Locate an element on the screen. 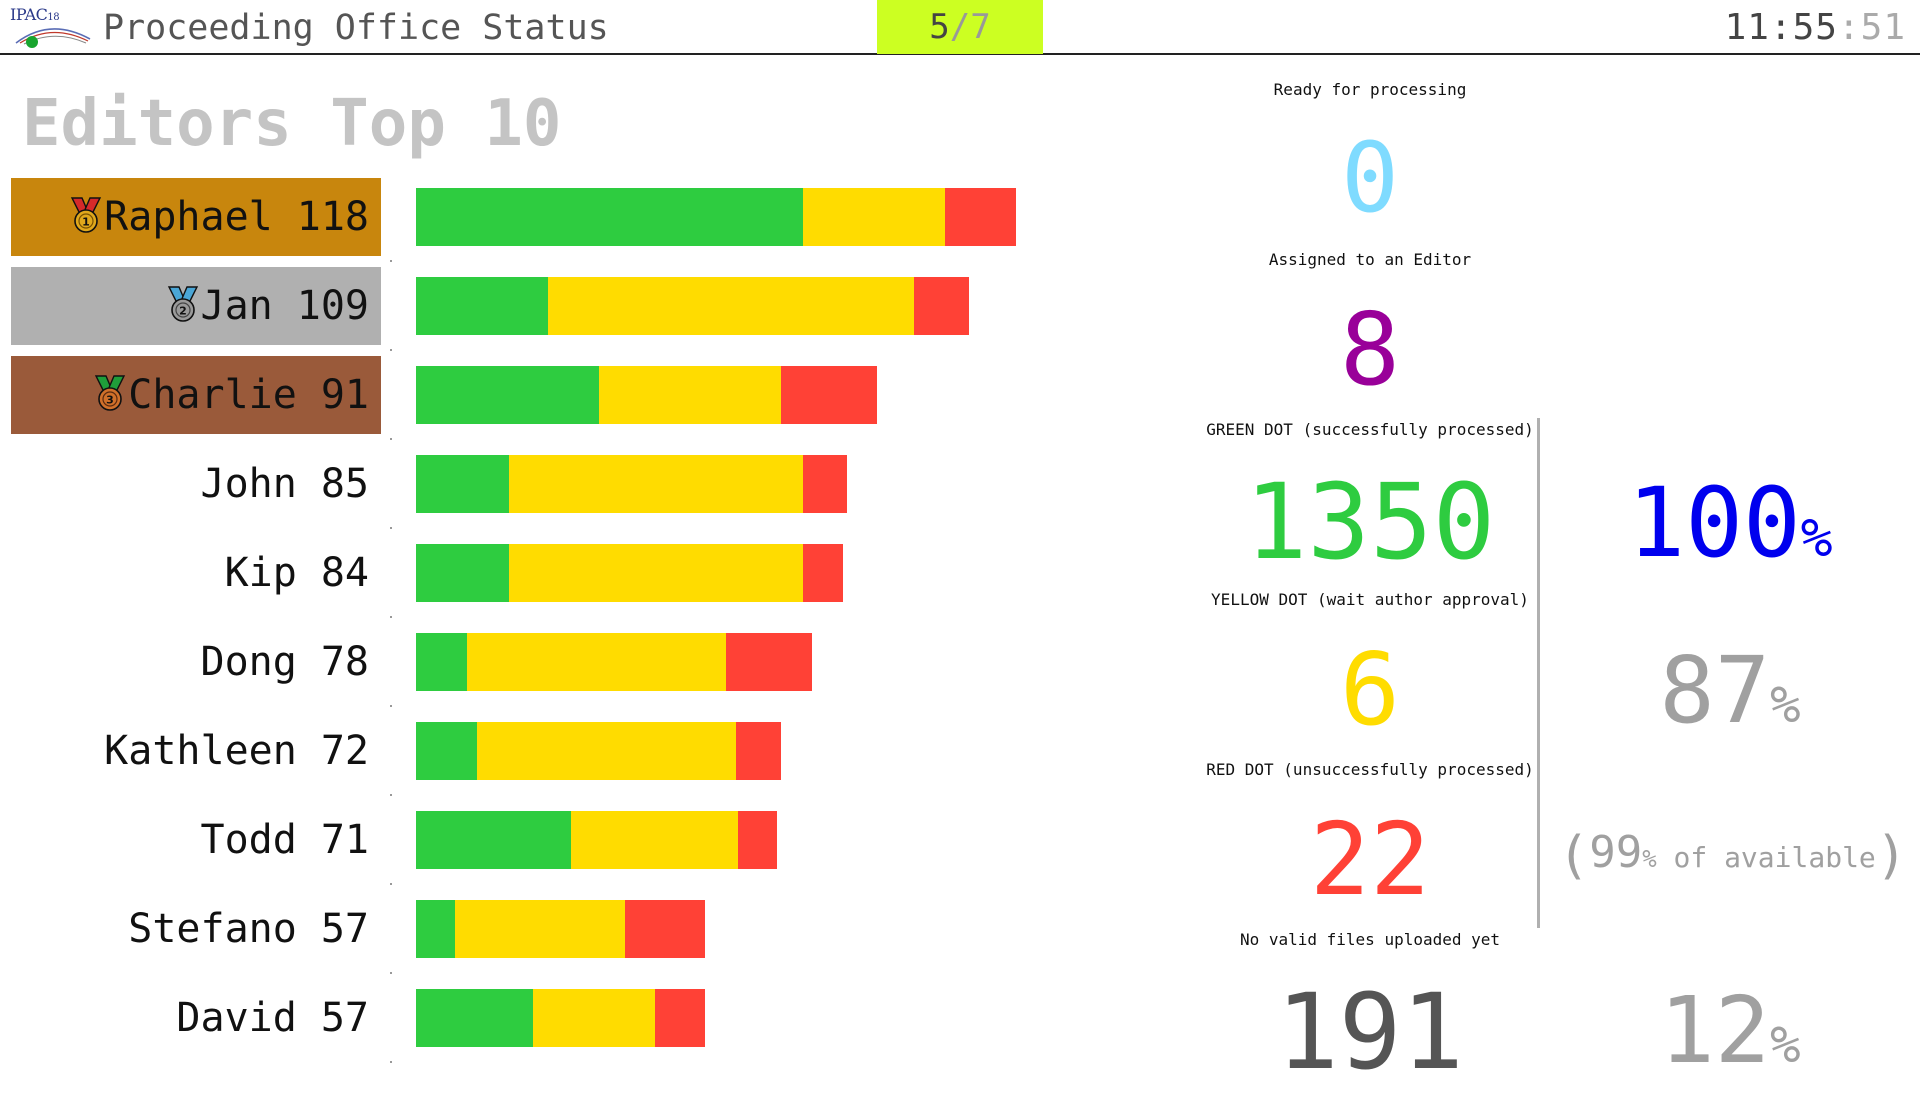 The image size is (1920, 1093). yellow-dot-value: 6 is located at coordinates (1370, 689).